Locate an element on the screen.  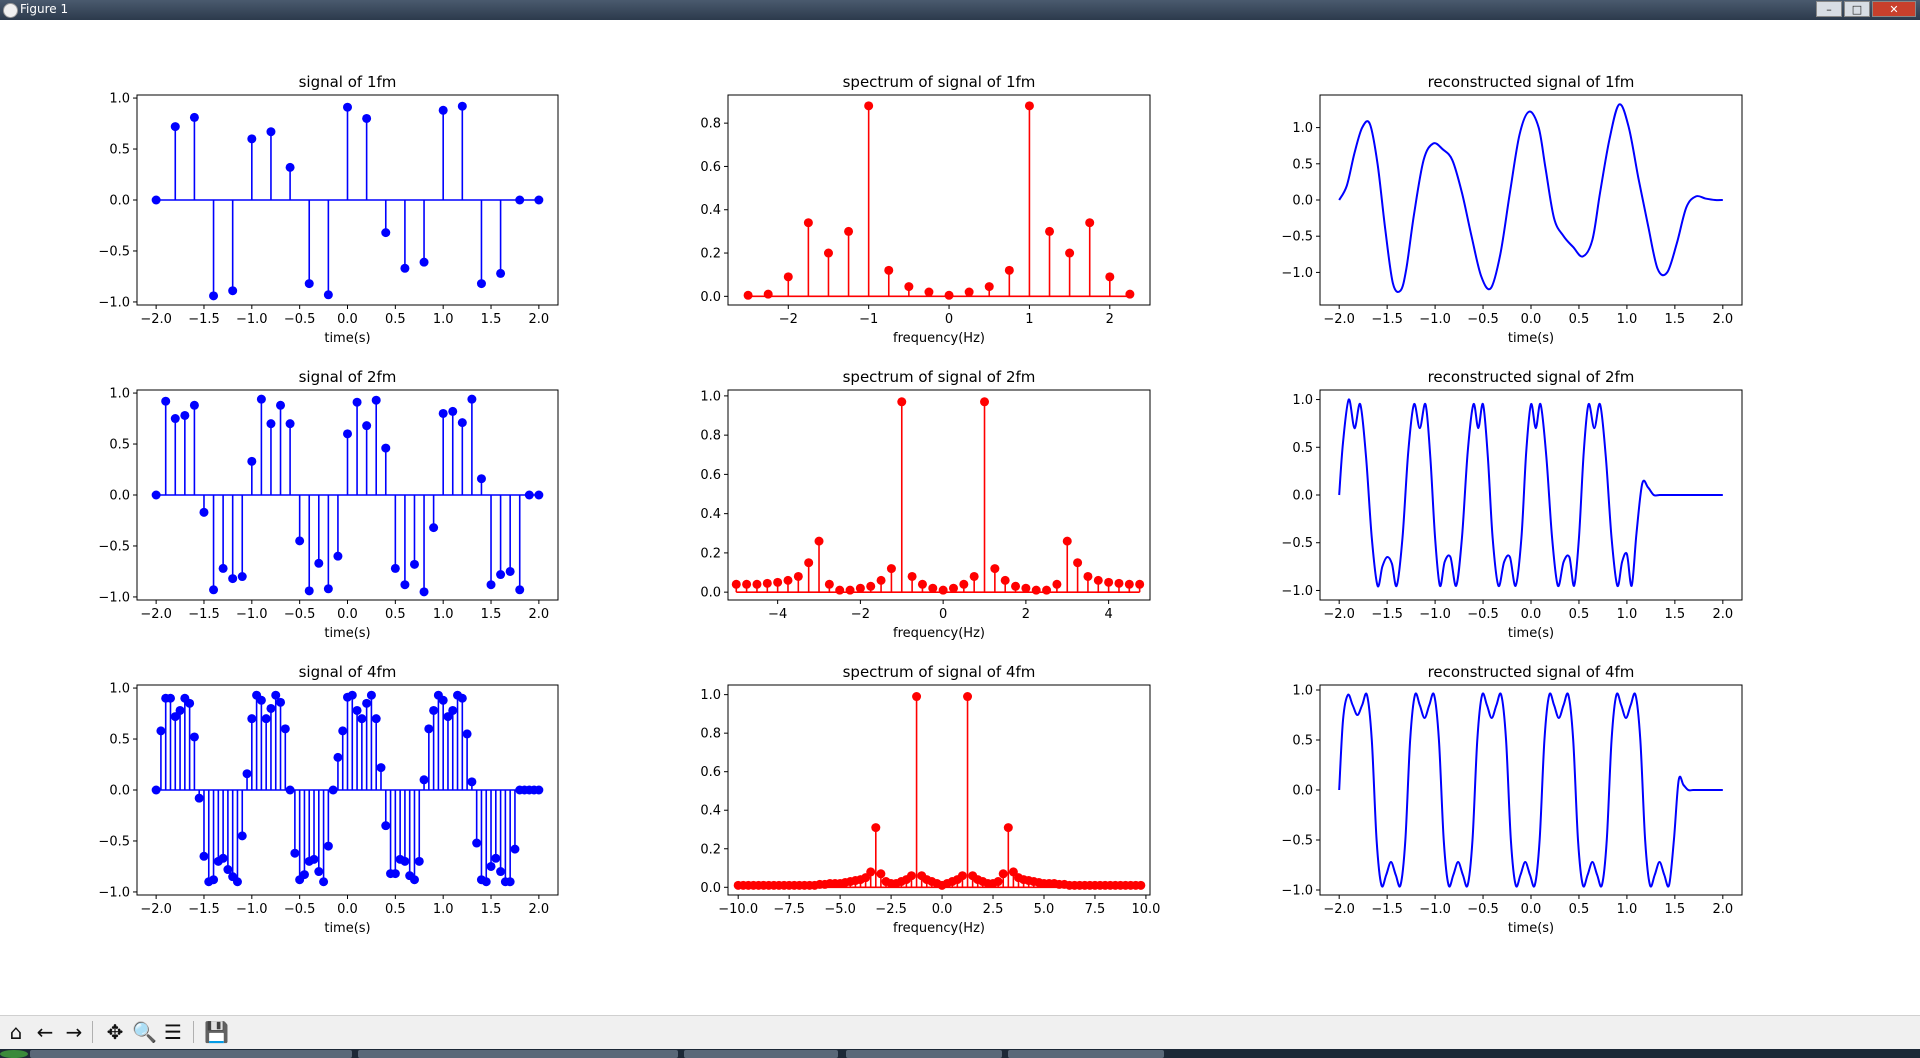
minimize-button: – is located at coordinates (1829, 9).